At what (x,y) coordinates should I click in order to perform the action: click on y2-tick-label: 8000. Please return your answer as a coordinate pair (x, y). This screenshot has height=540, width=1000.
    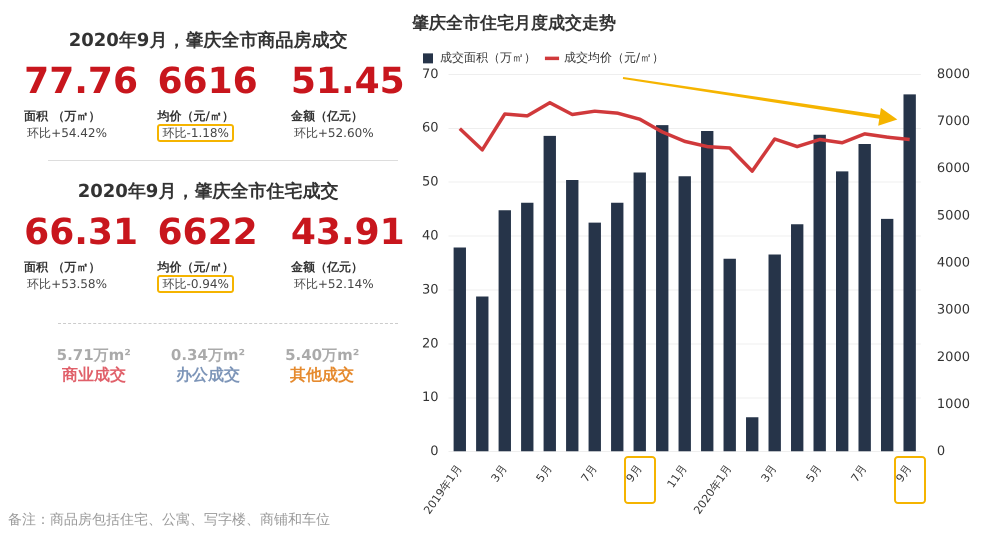
    Looking at the image, I should click on (953, 74).